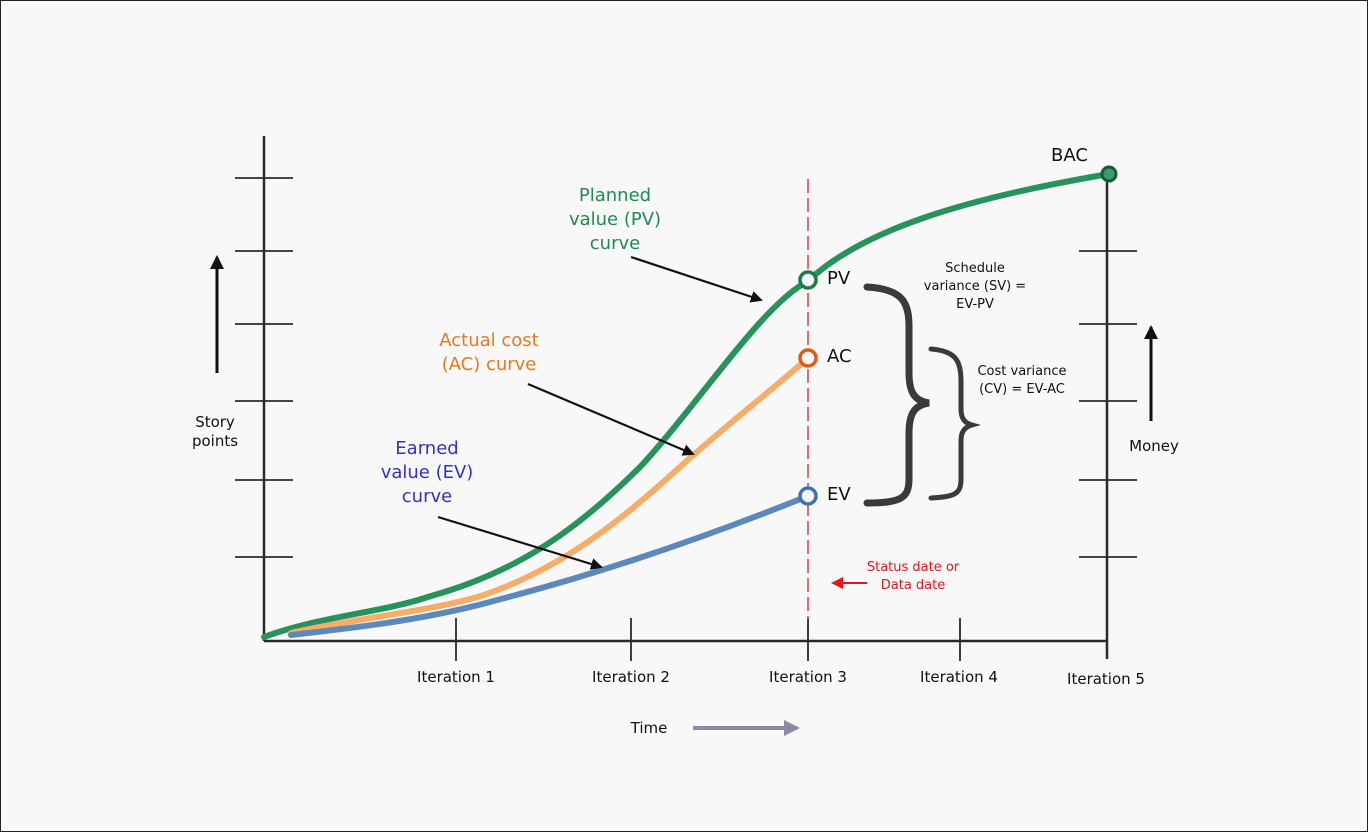  I want to click on ac-point, so click(808, 358).